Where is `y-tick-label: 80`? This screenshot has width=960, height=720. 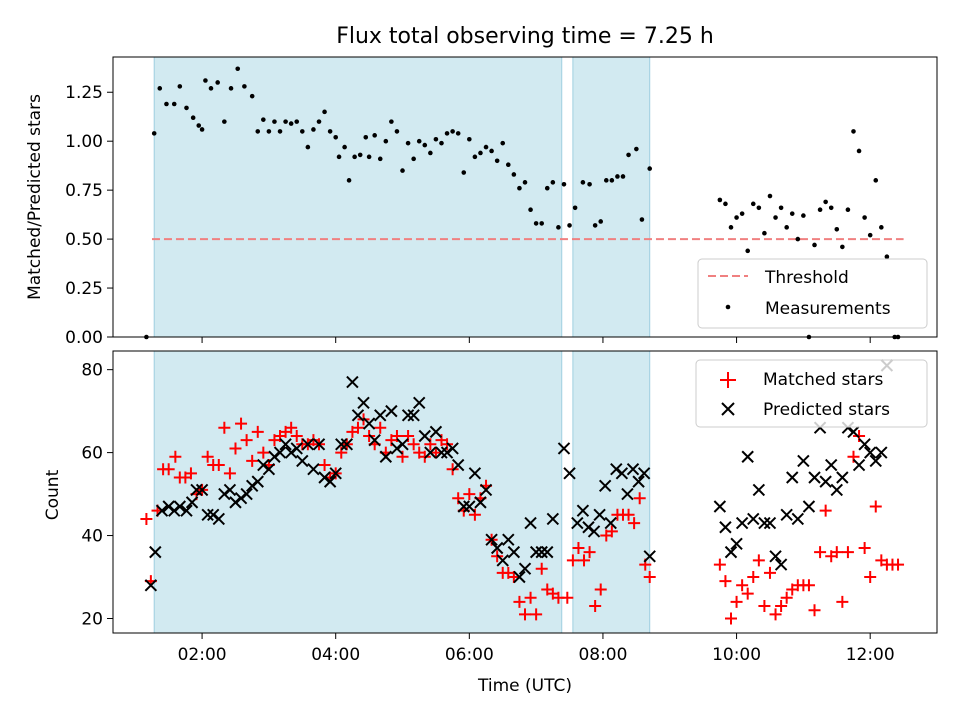 y-tick-label: 80 is located at coordinates (92, 371).